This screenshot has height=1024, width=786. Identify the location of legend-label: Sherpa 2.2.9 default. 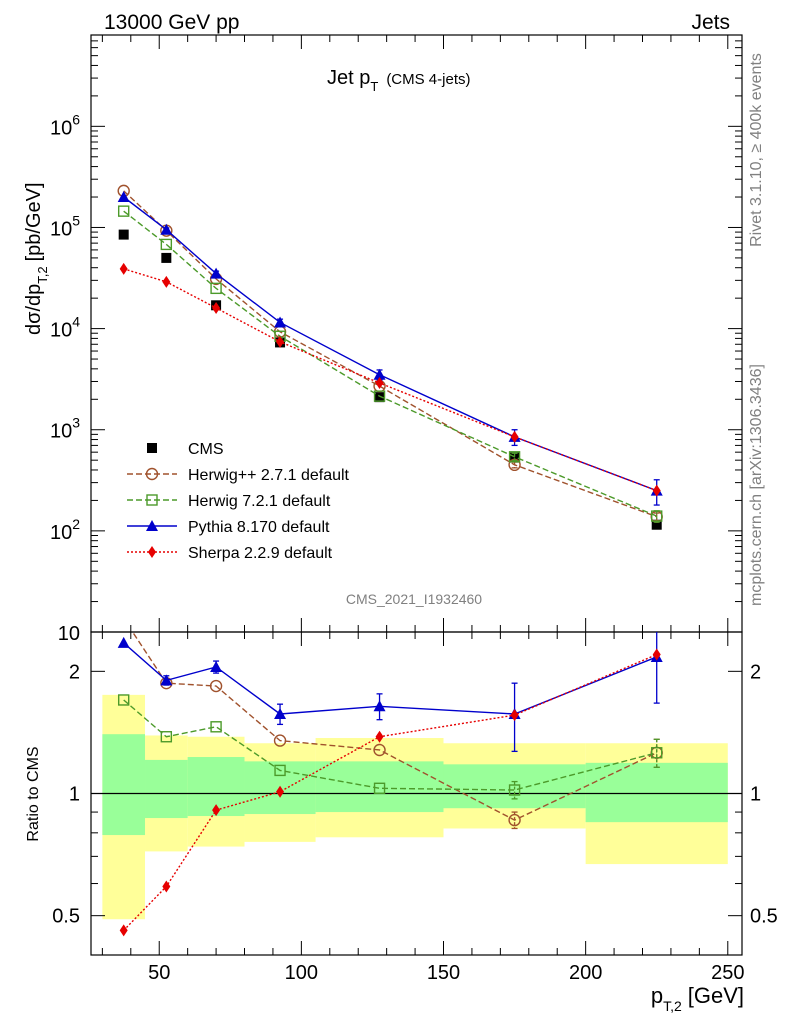
(260, 553).